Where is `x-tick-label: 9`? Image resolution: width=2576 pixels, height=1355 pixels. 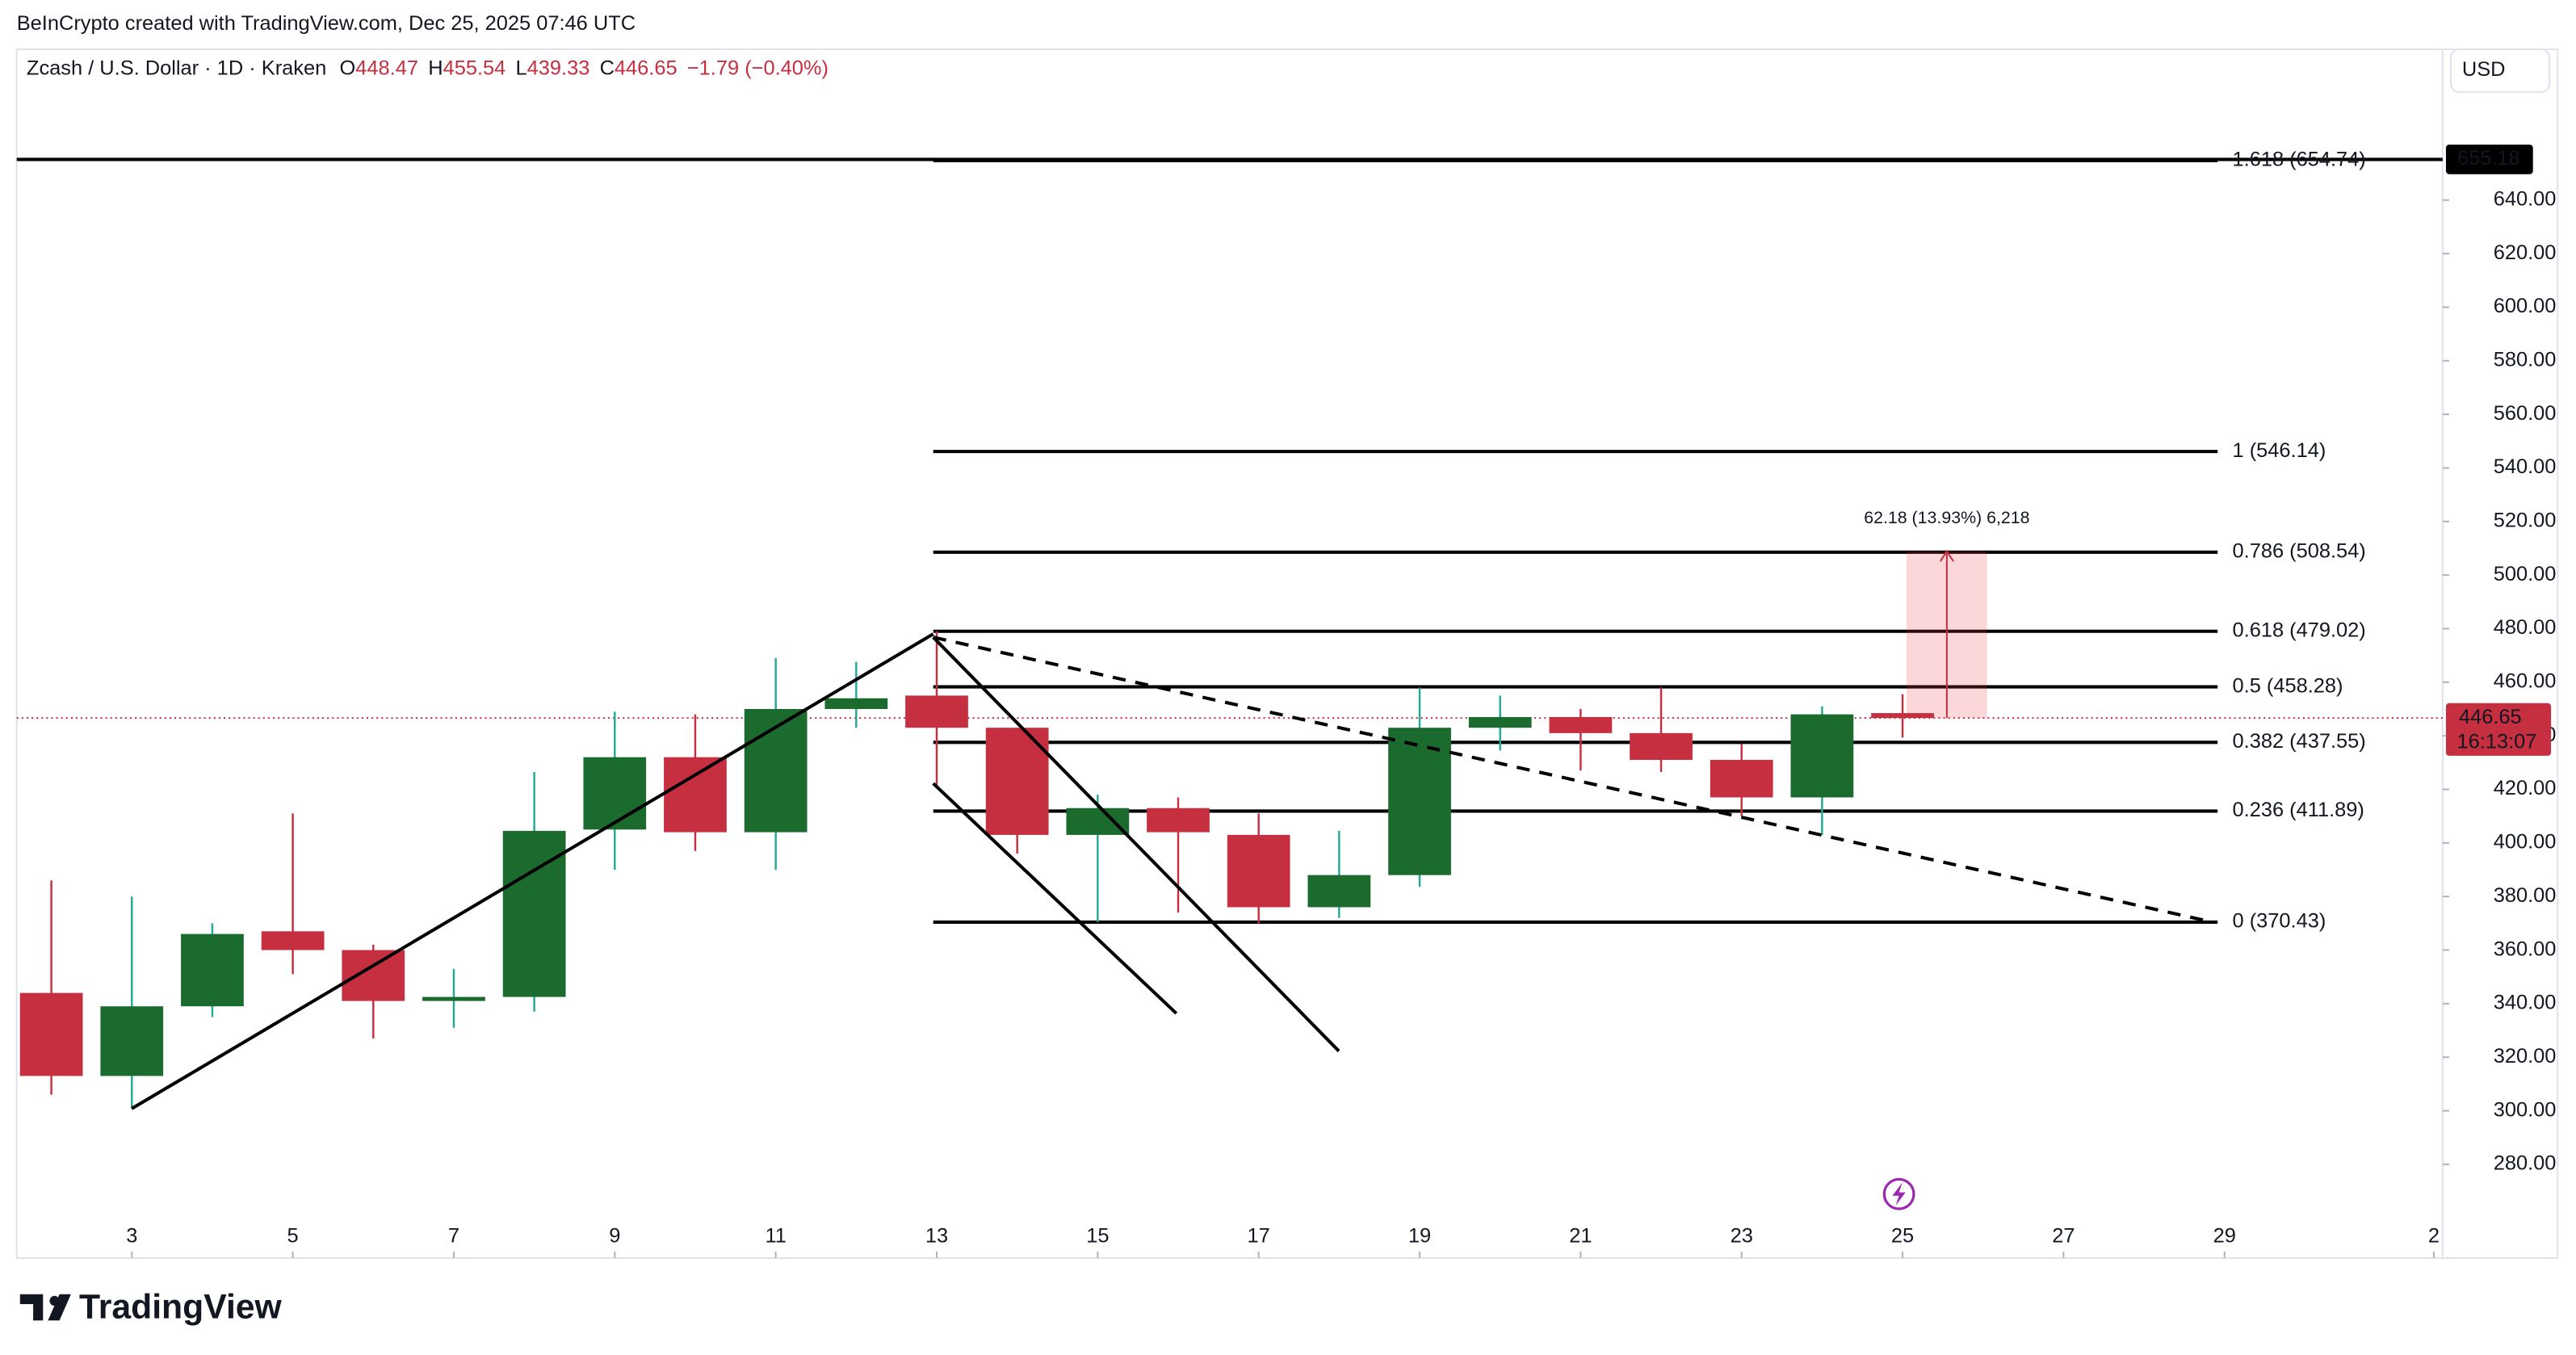
x-tick-label: 9 is located at coordinates (614, 1236).